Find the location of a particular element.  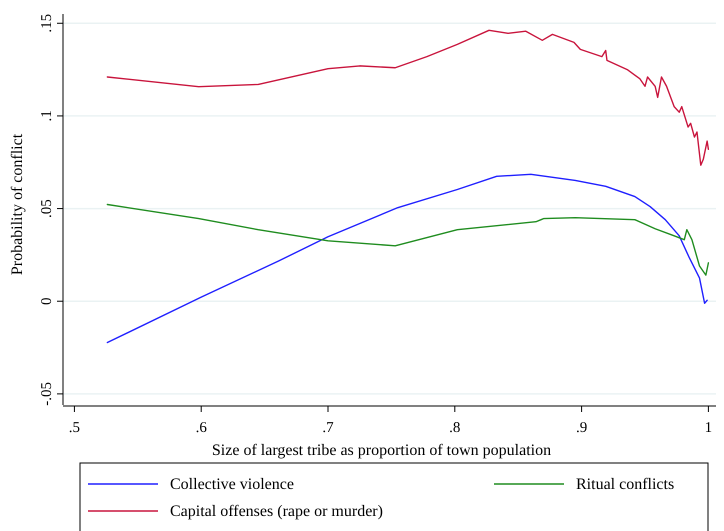

x-tick-label: .7 is located at coordinates (328, 428).